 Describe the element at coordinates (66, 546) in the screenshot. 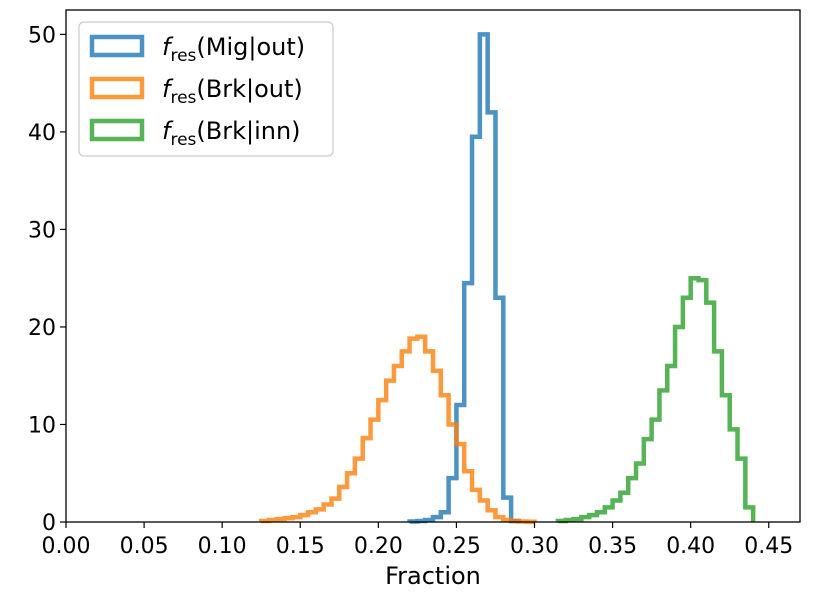

I see `x-tick-label: 0.00` at that location.